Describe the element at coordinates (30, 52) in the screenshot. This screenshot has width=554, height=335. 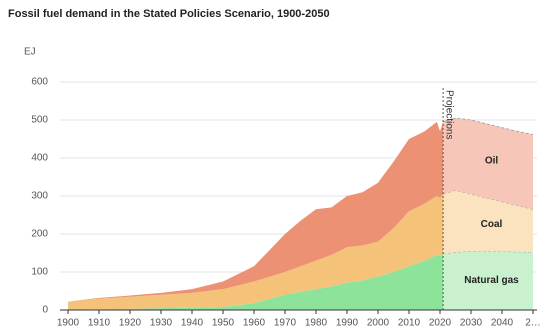
I see `y-axis-label: EJ` at that location.